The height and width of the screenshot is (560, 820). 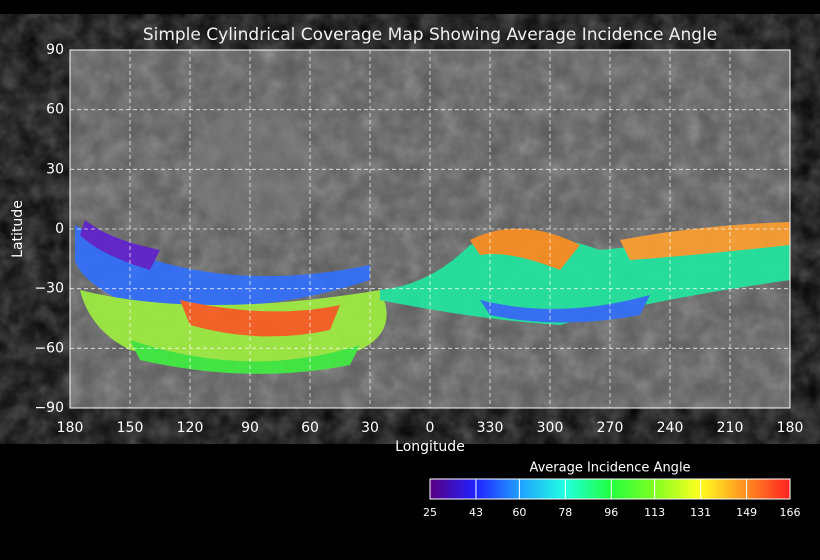 I want to click on x-tick-label: 0, so click(x=430, y=428).